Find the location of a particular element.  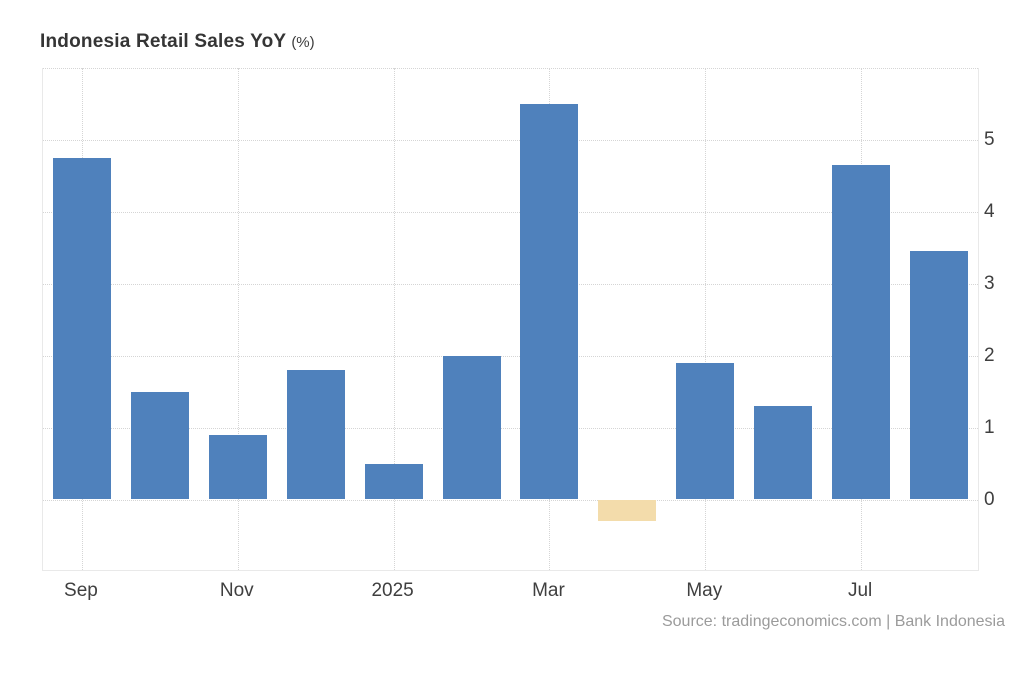

v-gridline-nov is located at coordinates (238, 319).